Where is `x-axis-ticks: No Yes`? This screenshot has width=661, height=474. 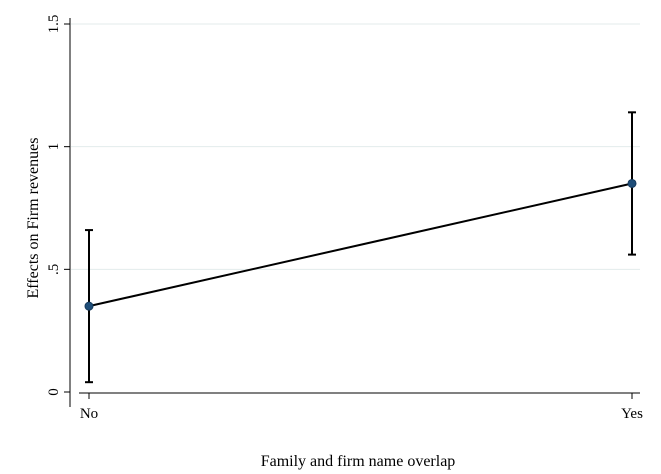
x-axis-ticks: No Yes is located at coordinates (361, 407).